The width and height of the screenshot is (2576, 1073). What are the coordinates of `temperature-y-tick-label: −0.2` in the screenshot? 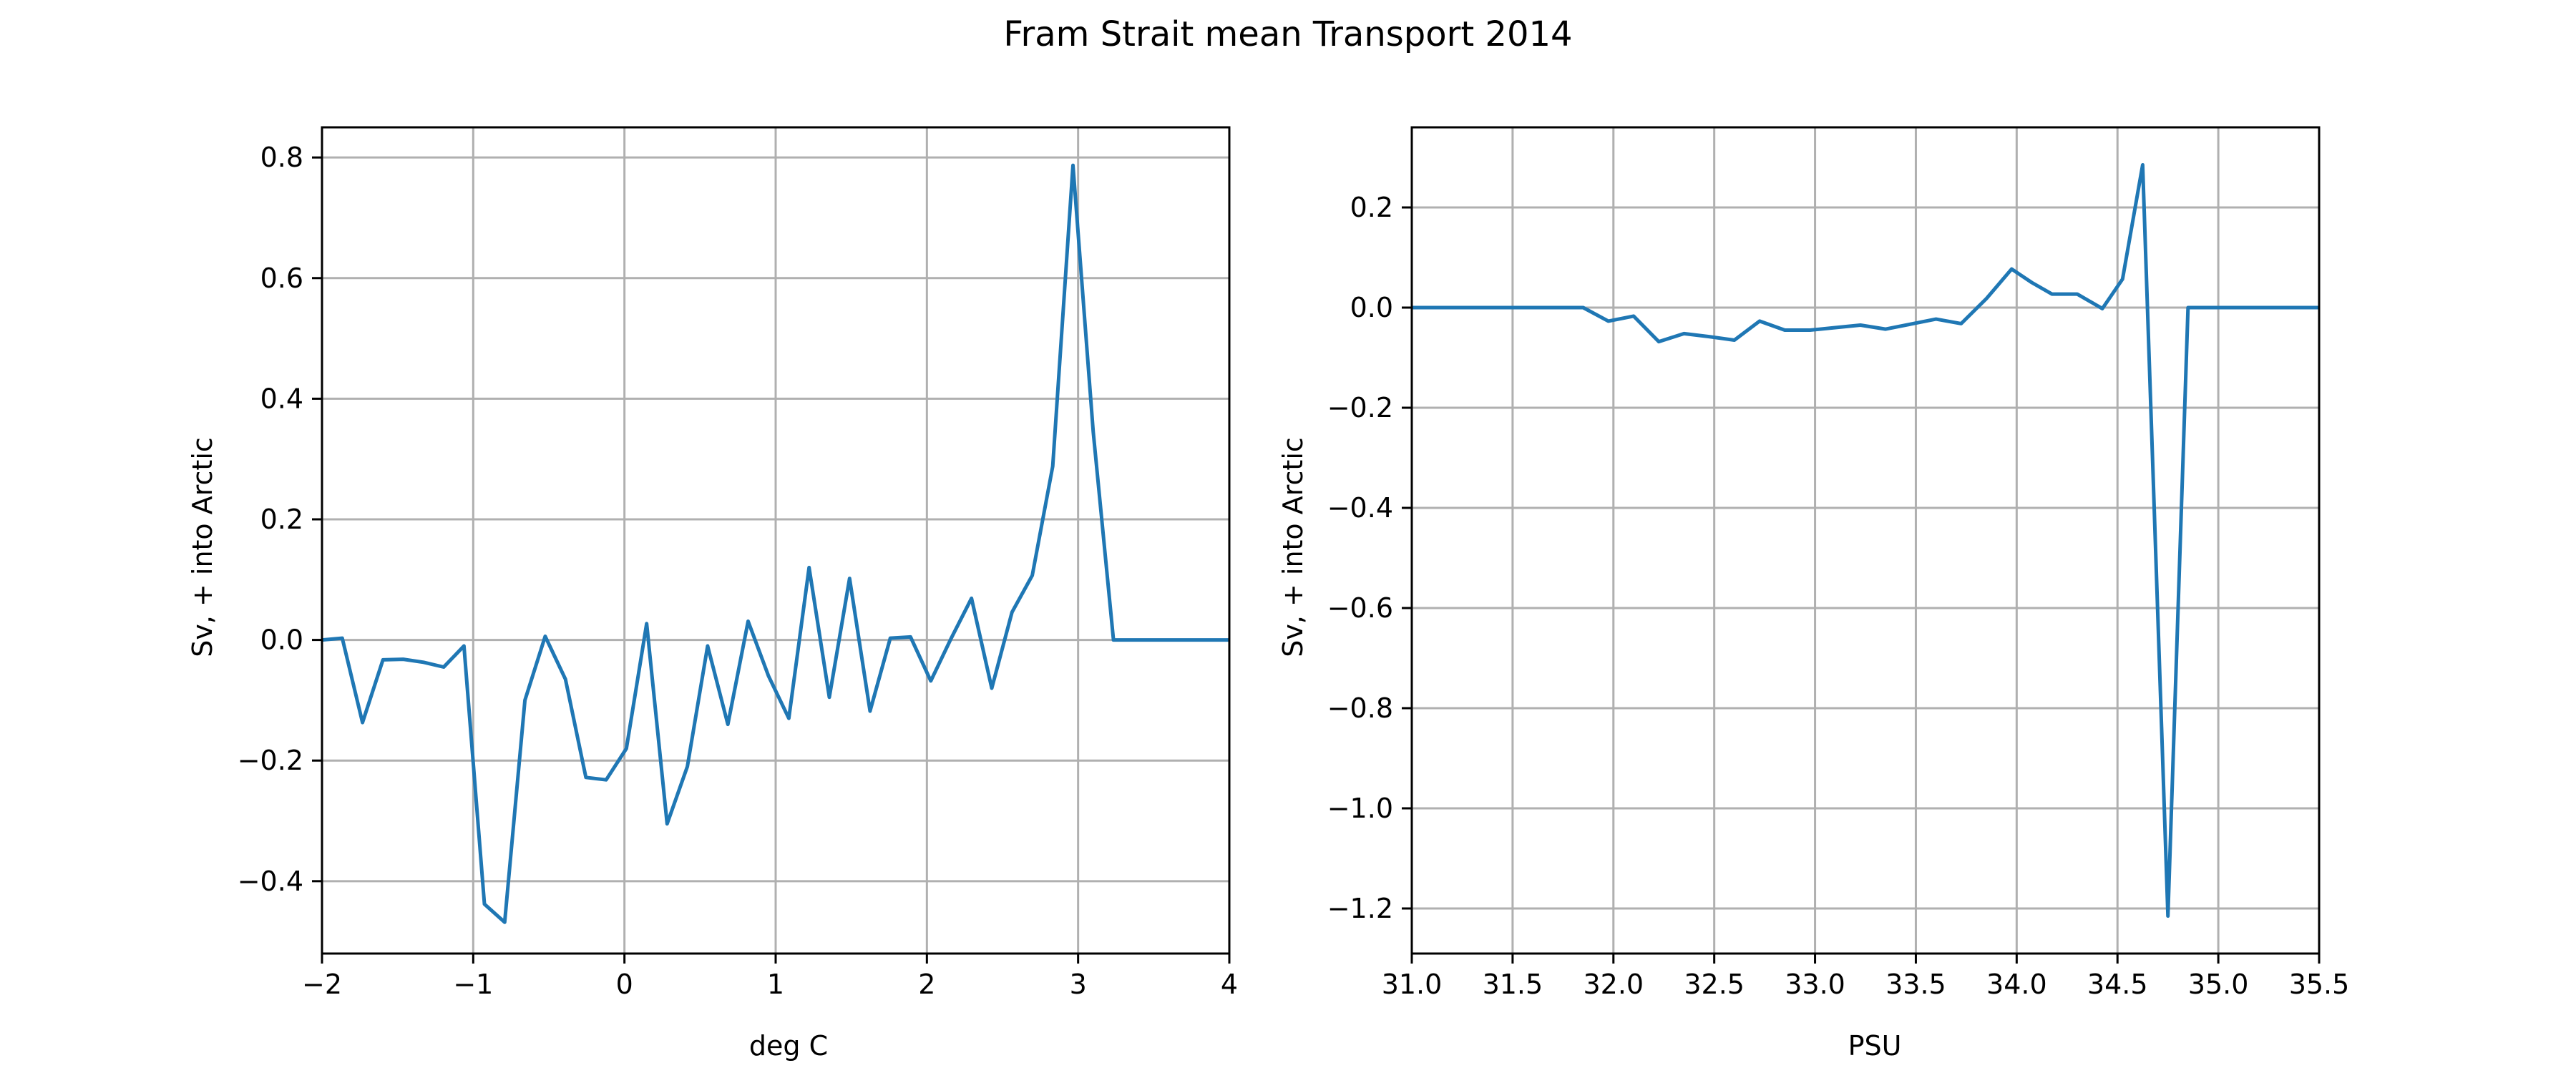 It's located at (270, 760).